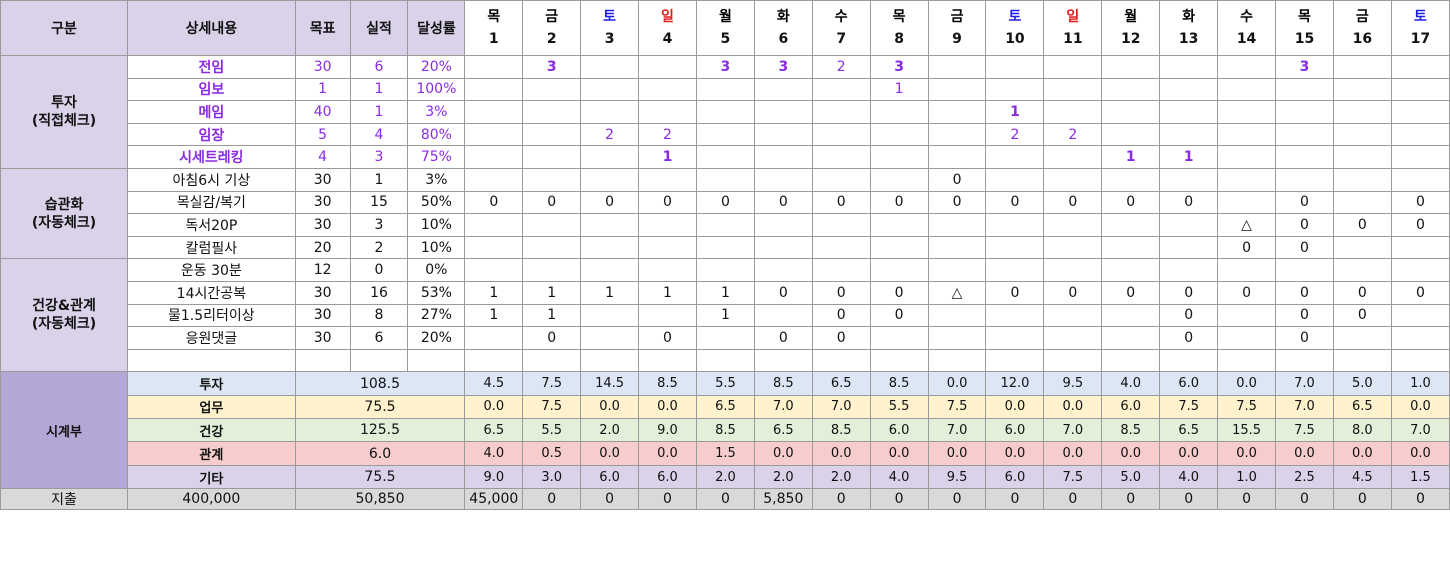 The height and width of the screenshot is (587, 1450). What do you see at coordinates (322, 112) in the screenshot?
I see `item-target: 40` at bounding box center [322, 112].